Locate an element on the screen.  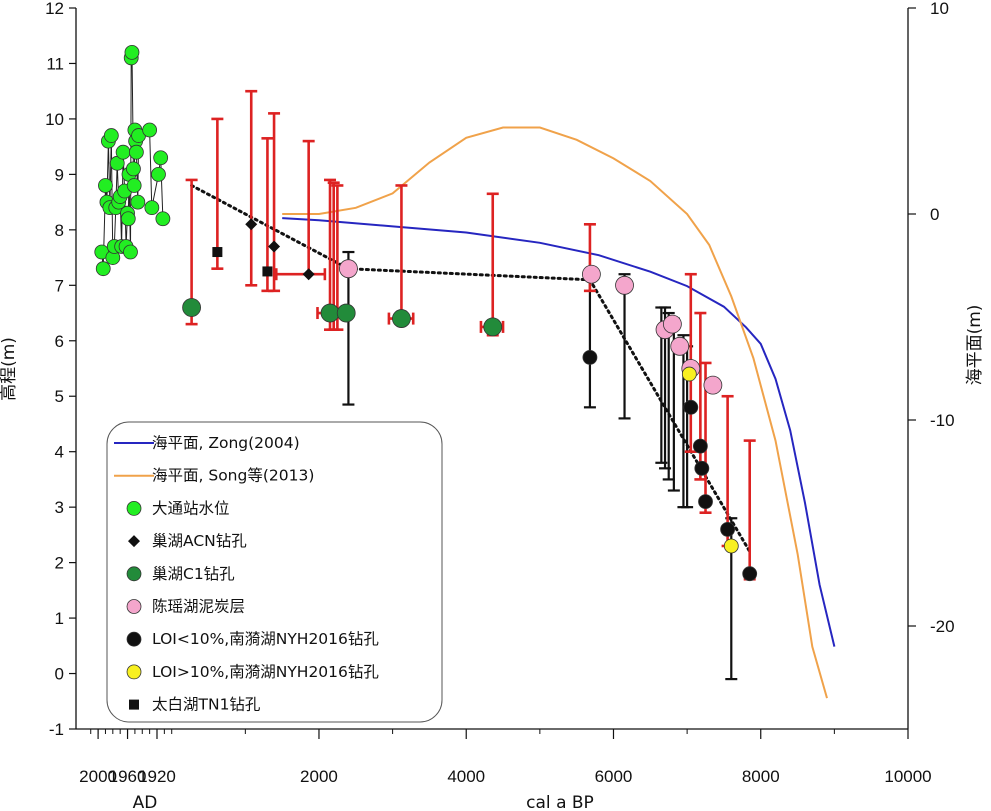
y-left-tick-label: 5 is located at coordinates (59, 396).